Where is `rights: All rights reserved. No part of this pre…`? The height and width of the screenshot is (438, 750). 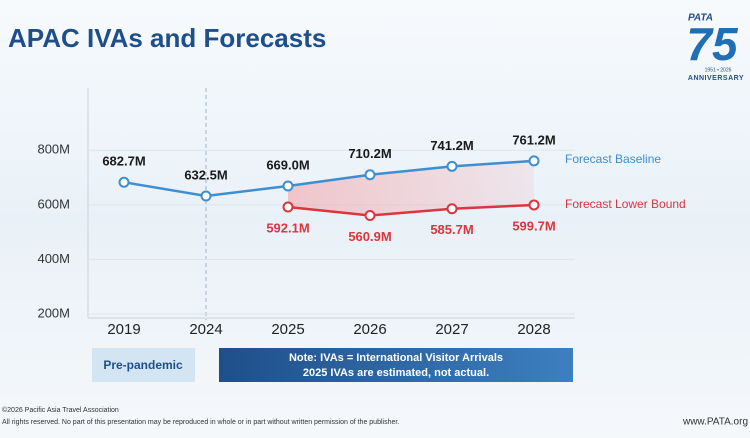
rights: All rights reserved. No part of this pre… is located at coordinates (200, 422).